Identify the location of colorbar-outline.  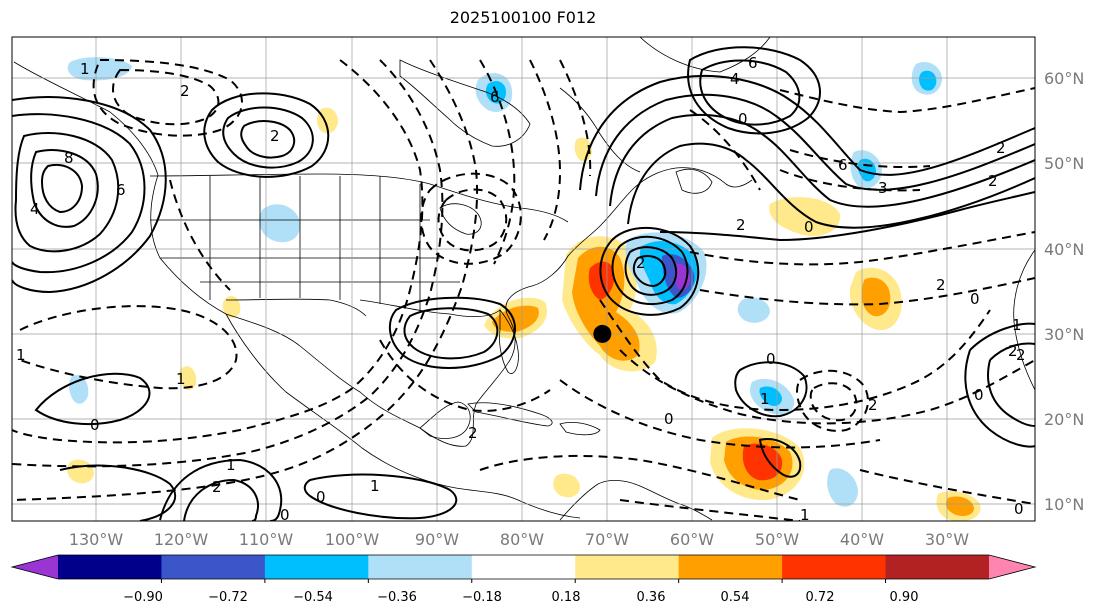
(523, 567).